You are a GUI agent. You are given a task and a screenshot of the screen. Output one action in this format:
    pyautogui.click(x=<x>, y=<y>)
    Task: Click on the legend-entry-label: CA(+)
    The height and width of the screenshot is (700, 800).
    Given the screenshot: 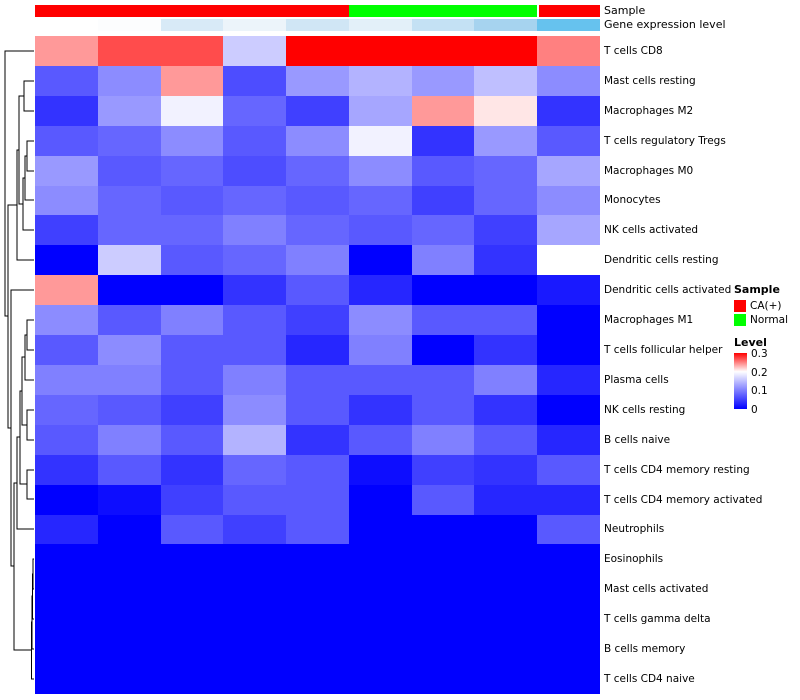 What is the action you would take?
    pyautogui.click(x=766, y=306)
    